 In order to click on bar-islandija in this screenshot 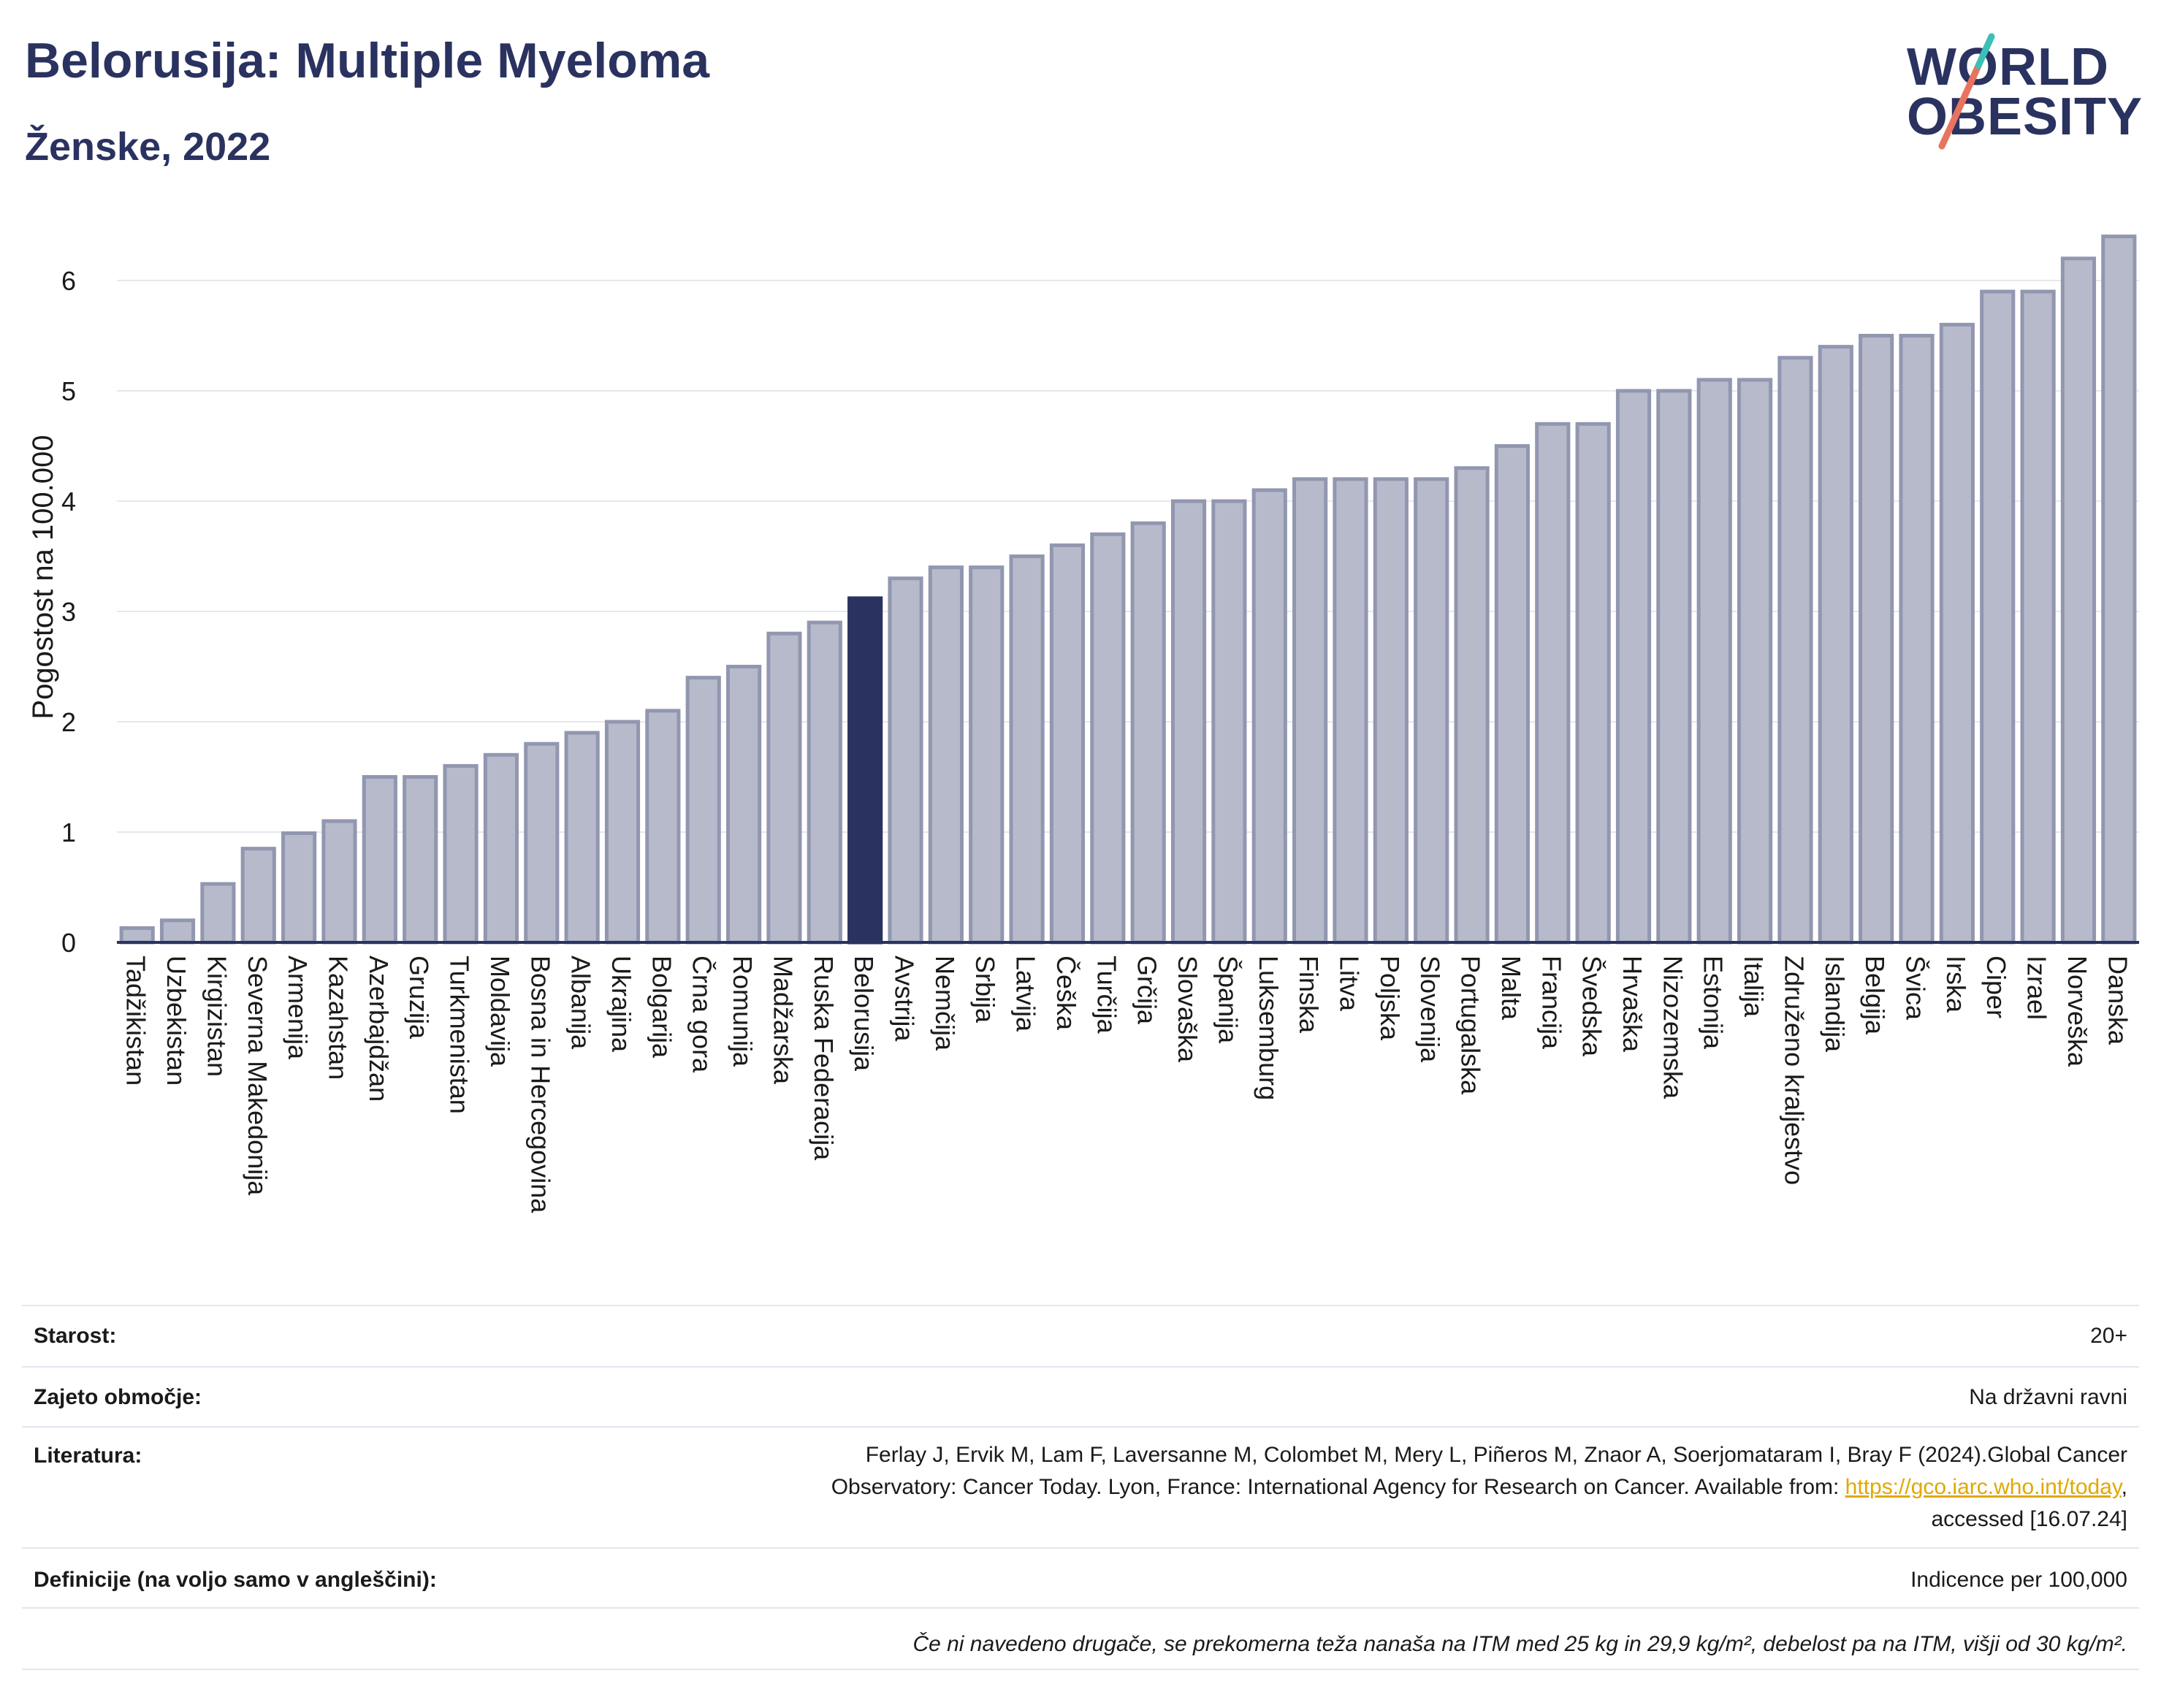, I will do `click(1835, 645)`.